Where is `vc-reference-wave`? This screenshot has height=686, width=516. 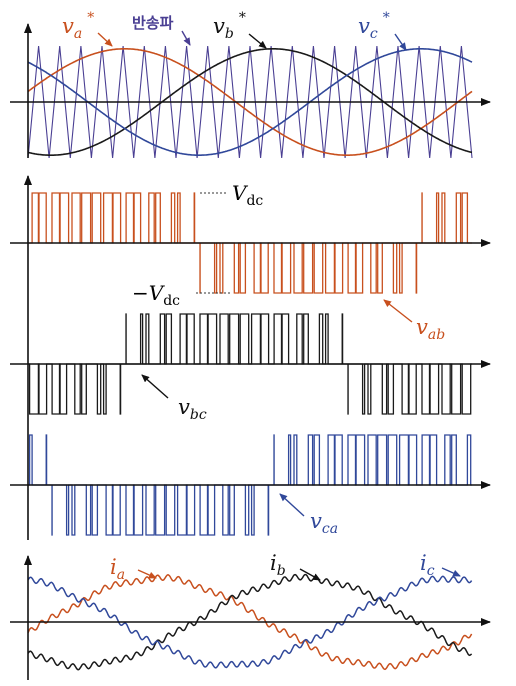 vc-reference-wave is located at coordinates (250, 102).